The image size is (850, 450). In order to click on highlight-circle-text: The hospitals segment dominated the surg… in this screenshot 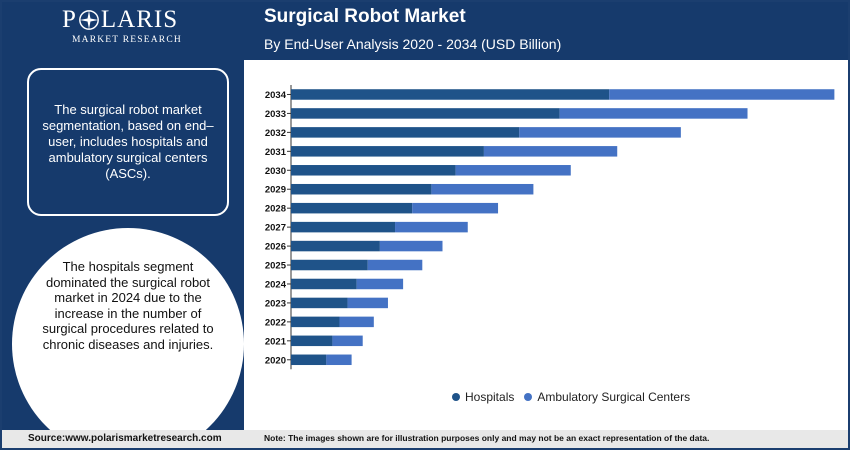, I will do `click(128, 305)`.